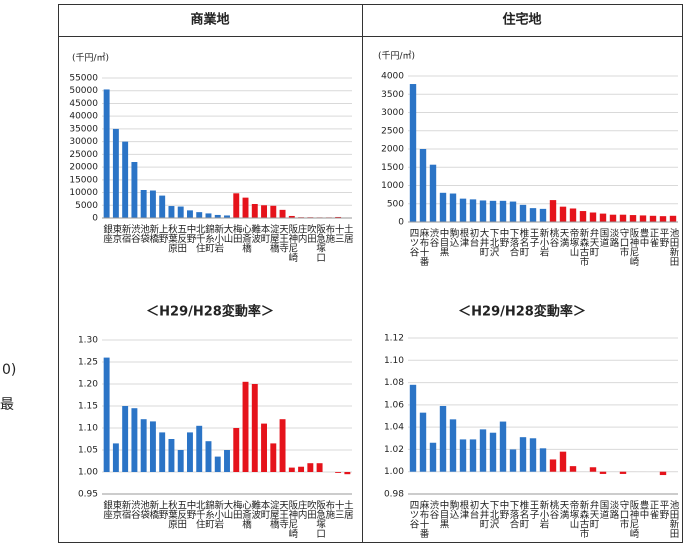 This screenshot has height=546, width=691. Describe the element at coordinates (292, 519) in the screenshot. I see `x-tick-label: 阪神尼崎` at that location.